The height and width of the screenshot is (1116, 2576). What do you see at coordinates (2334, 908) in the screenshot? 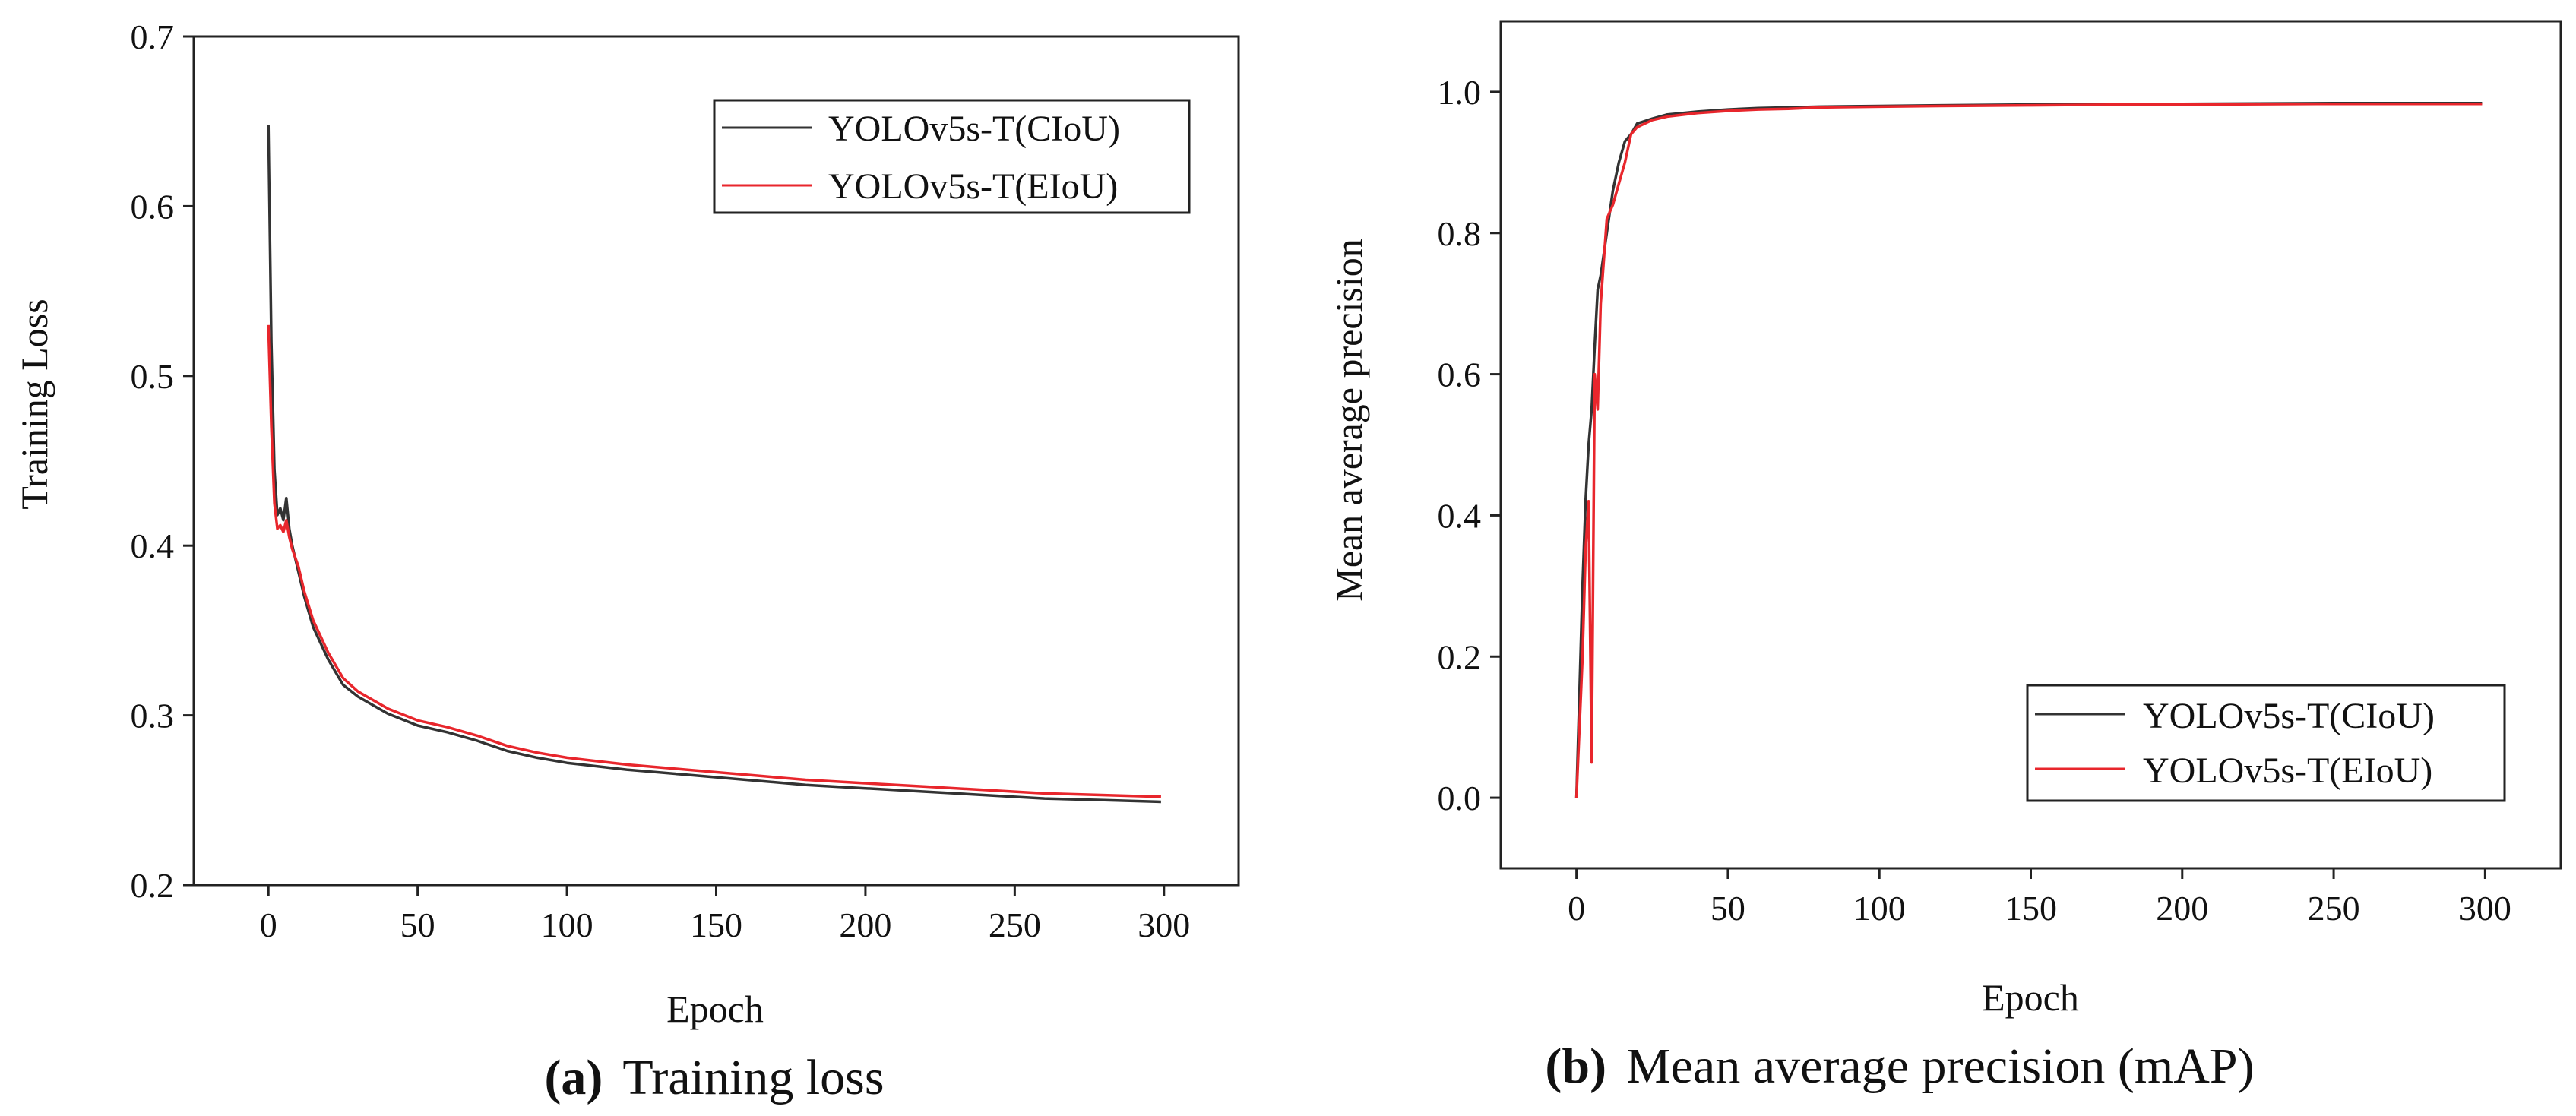
I see `x-tick-label-b-250: 250` at bounding box center [2334, 908].